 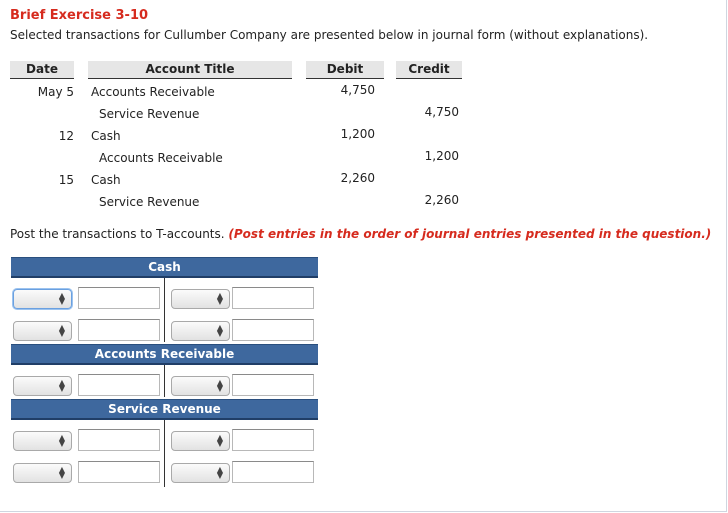 I want to click on journal-row-debit: 2,260, so click(x=357, y=178).